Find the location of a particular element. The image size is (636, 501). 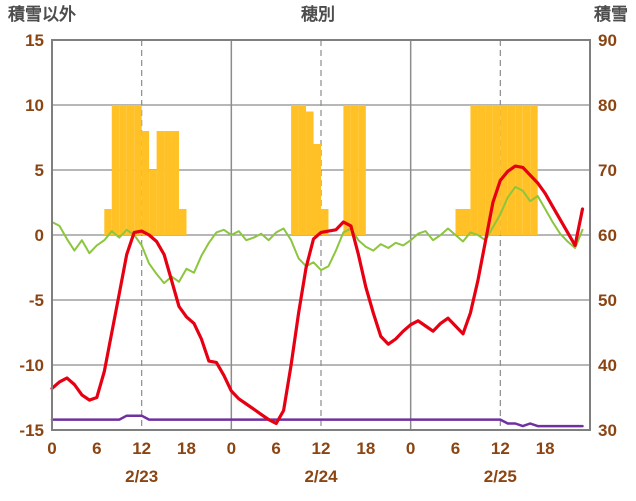

left-axis-title: 積雪以外 is located at coordinates (42, 14).